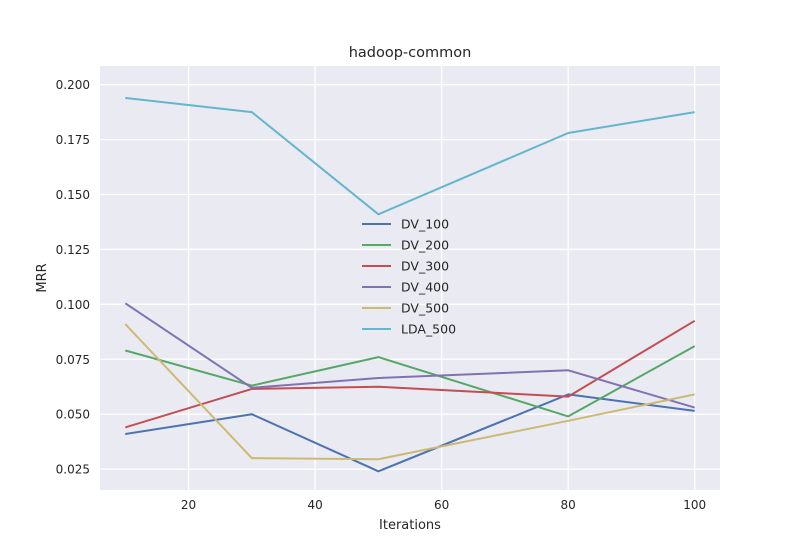 Image resolution: width=800 pixels, height=550 pixels. Describe the element at coordinates (73, 195) in the screenshot. I see `y-tick-label: 0.150` at that location.